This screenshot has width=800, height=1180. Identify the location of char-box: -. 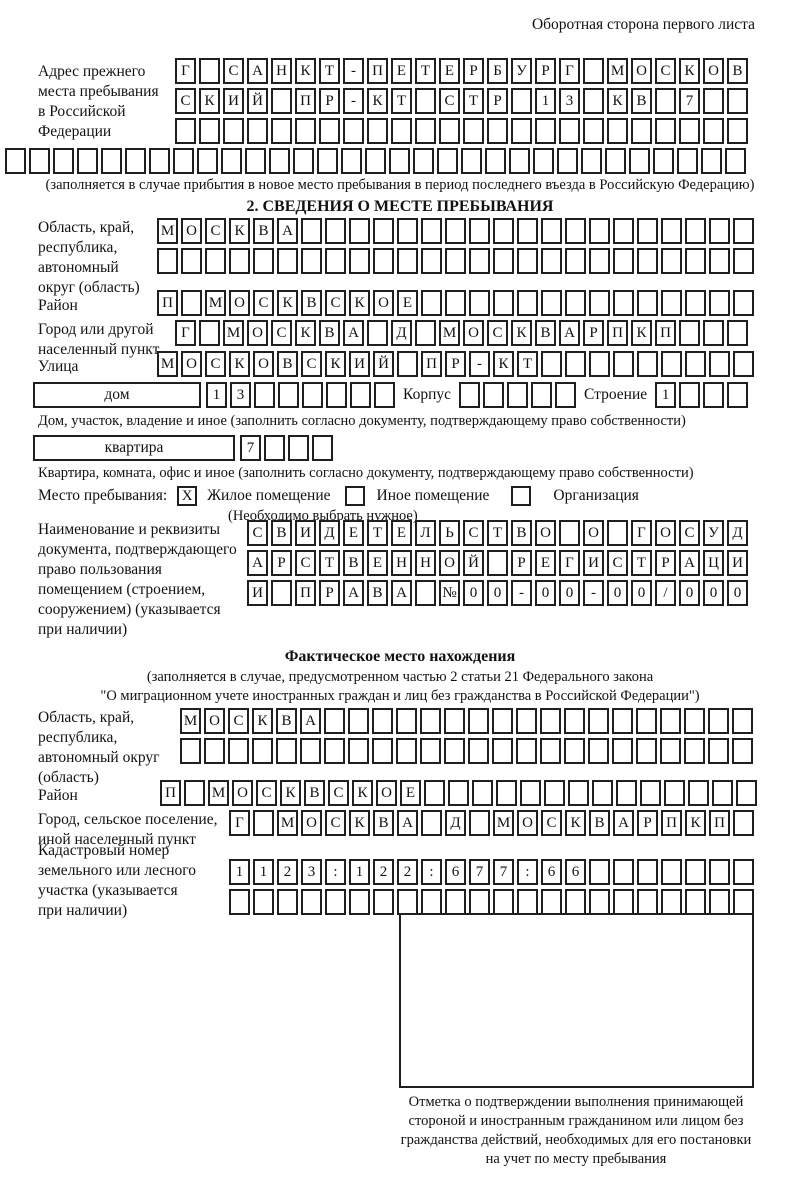
(353, 101).